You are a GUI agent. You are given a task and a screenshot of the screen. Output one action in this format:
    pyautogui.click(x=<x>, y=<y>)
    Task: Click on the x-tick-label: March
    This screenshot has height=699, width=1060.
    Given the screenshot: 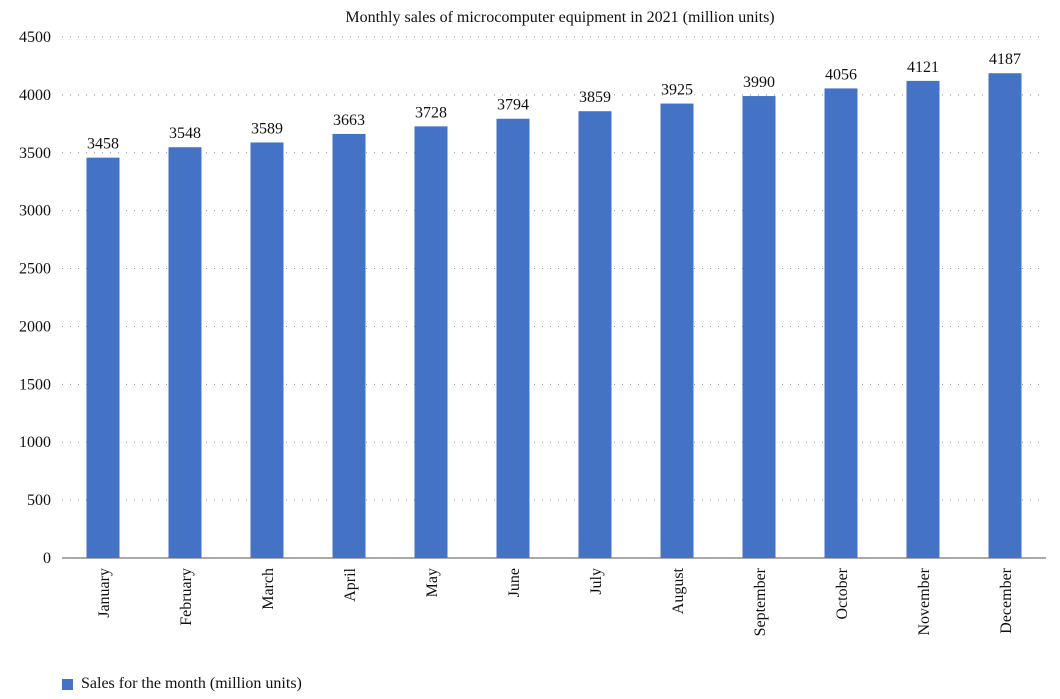 What is the action you would take?
    pyautogui.click(x=268, y=589)
    